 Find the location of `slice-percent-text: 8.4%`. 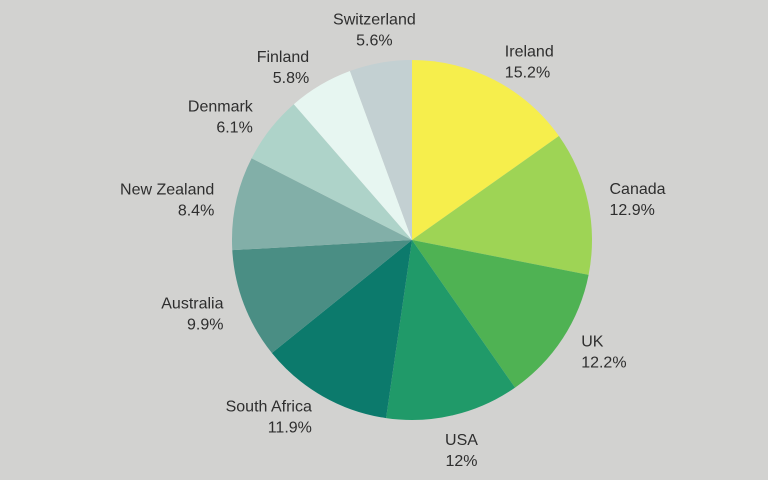

slice-percent-text: 8.4% is located at coordinates (196, 210).